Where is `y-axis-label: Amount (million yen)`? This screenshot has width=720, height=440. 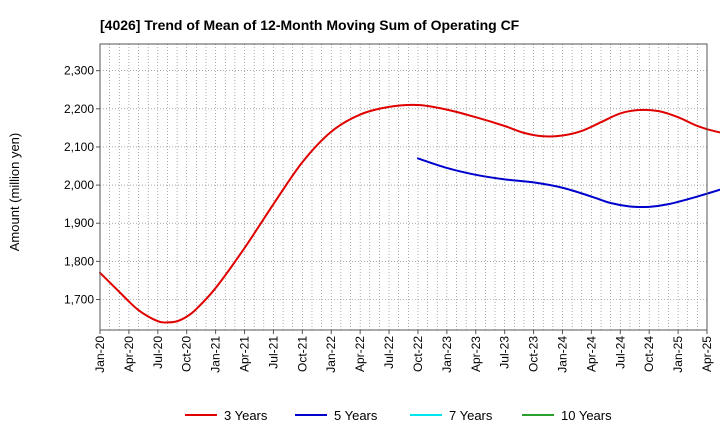
y-axis-label: Amount (million yen) is located at coordinates (14, 192).